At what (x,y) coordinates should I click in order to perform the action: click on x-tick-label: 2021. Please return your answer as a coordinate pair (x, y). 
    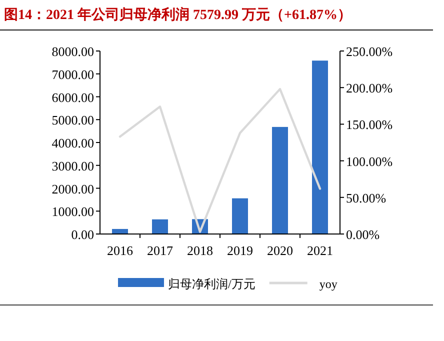
    Looking at the image, I should click on (320, 250).